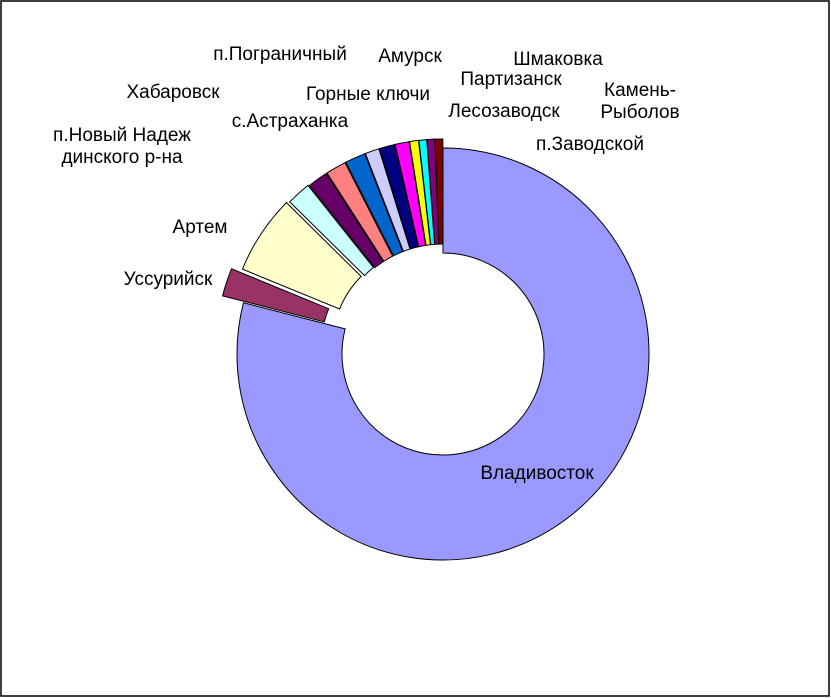 The width and height of the screenshot is (831, 698). I want to click on slice-label: Горные ключи, so click(368, 94).